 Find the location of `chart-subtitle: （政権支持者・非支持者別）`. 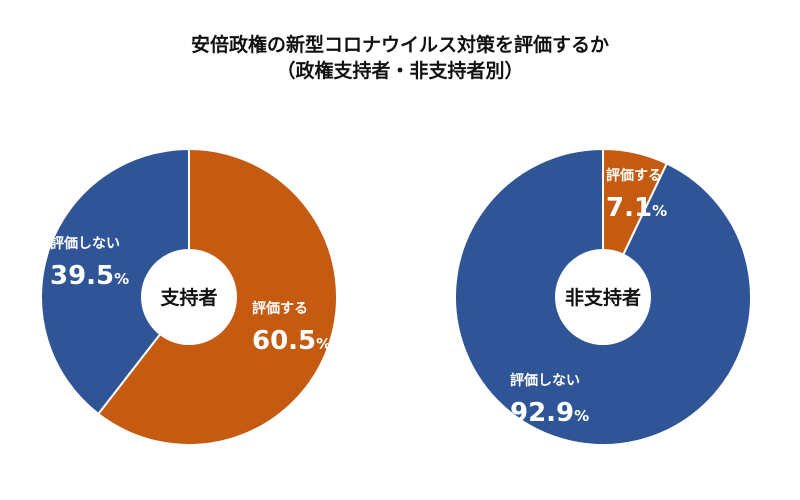

chart-subtitle: （政権支持者・非支持者別） is located at coordinates (400, 71).